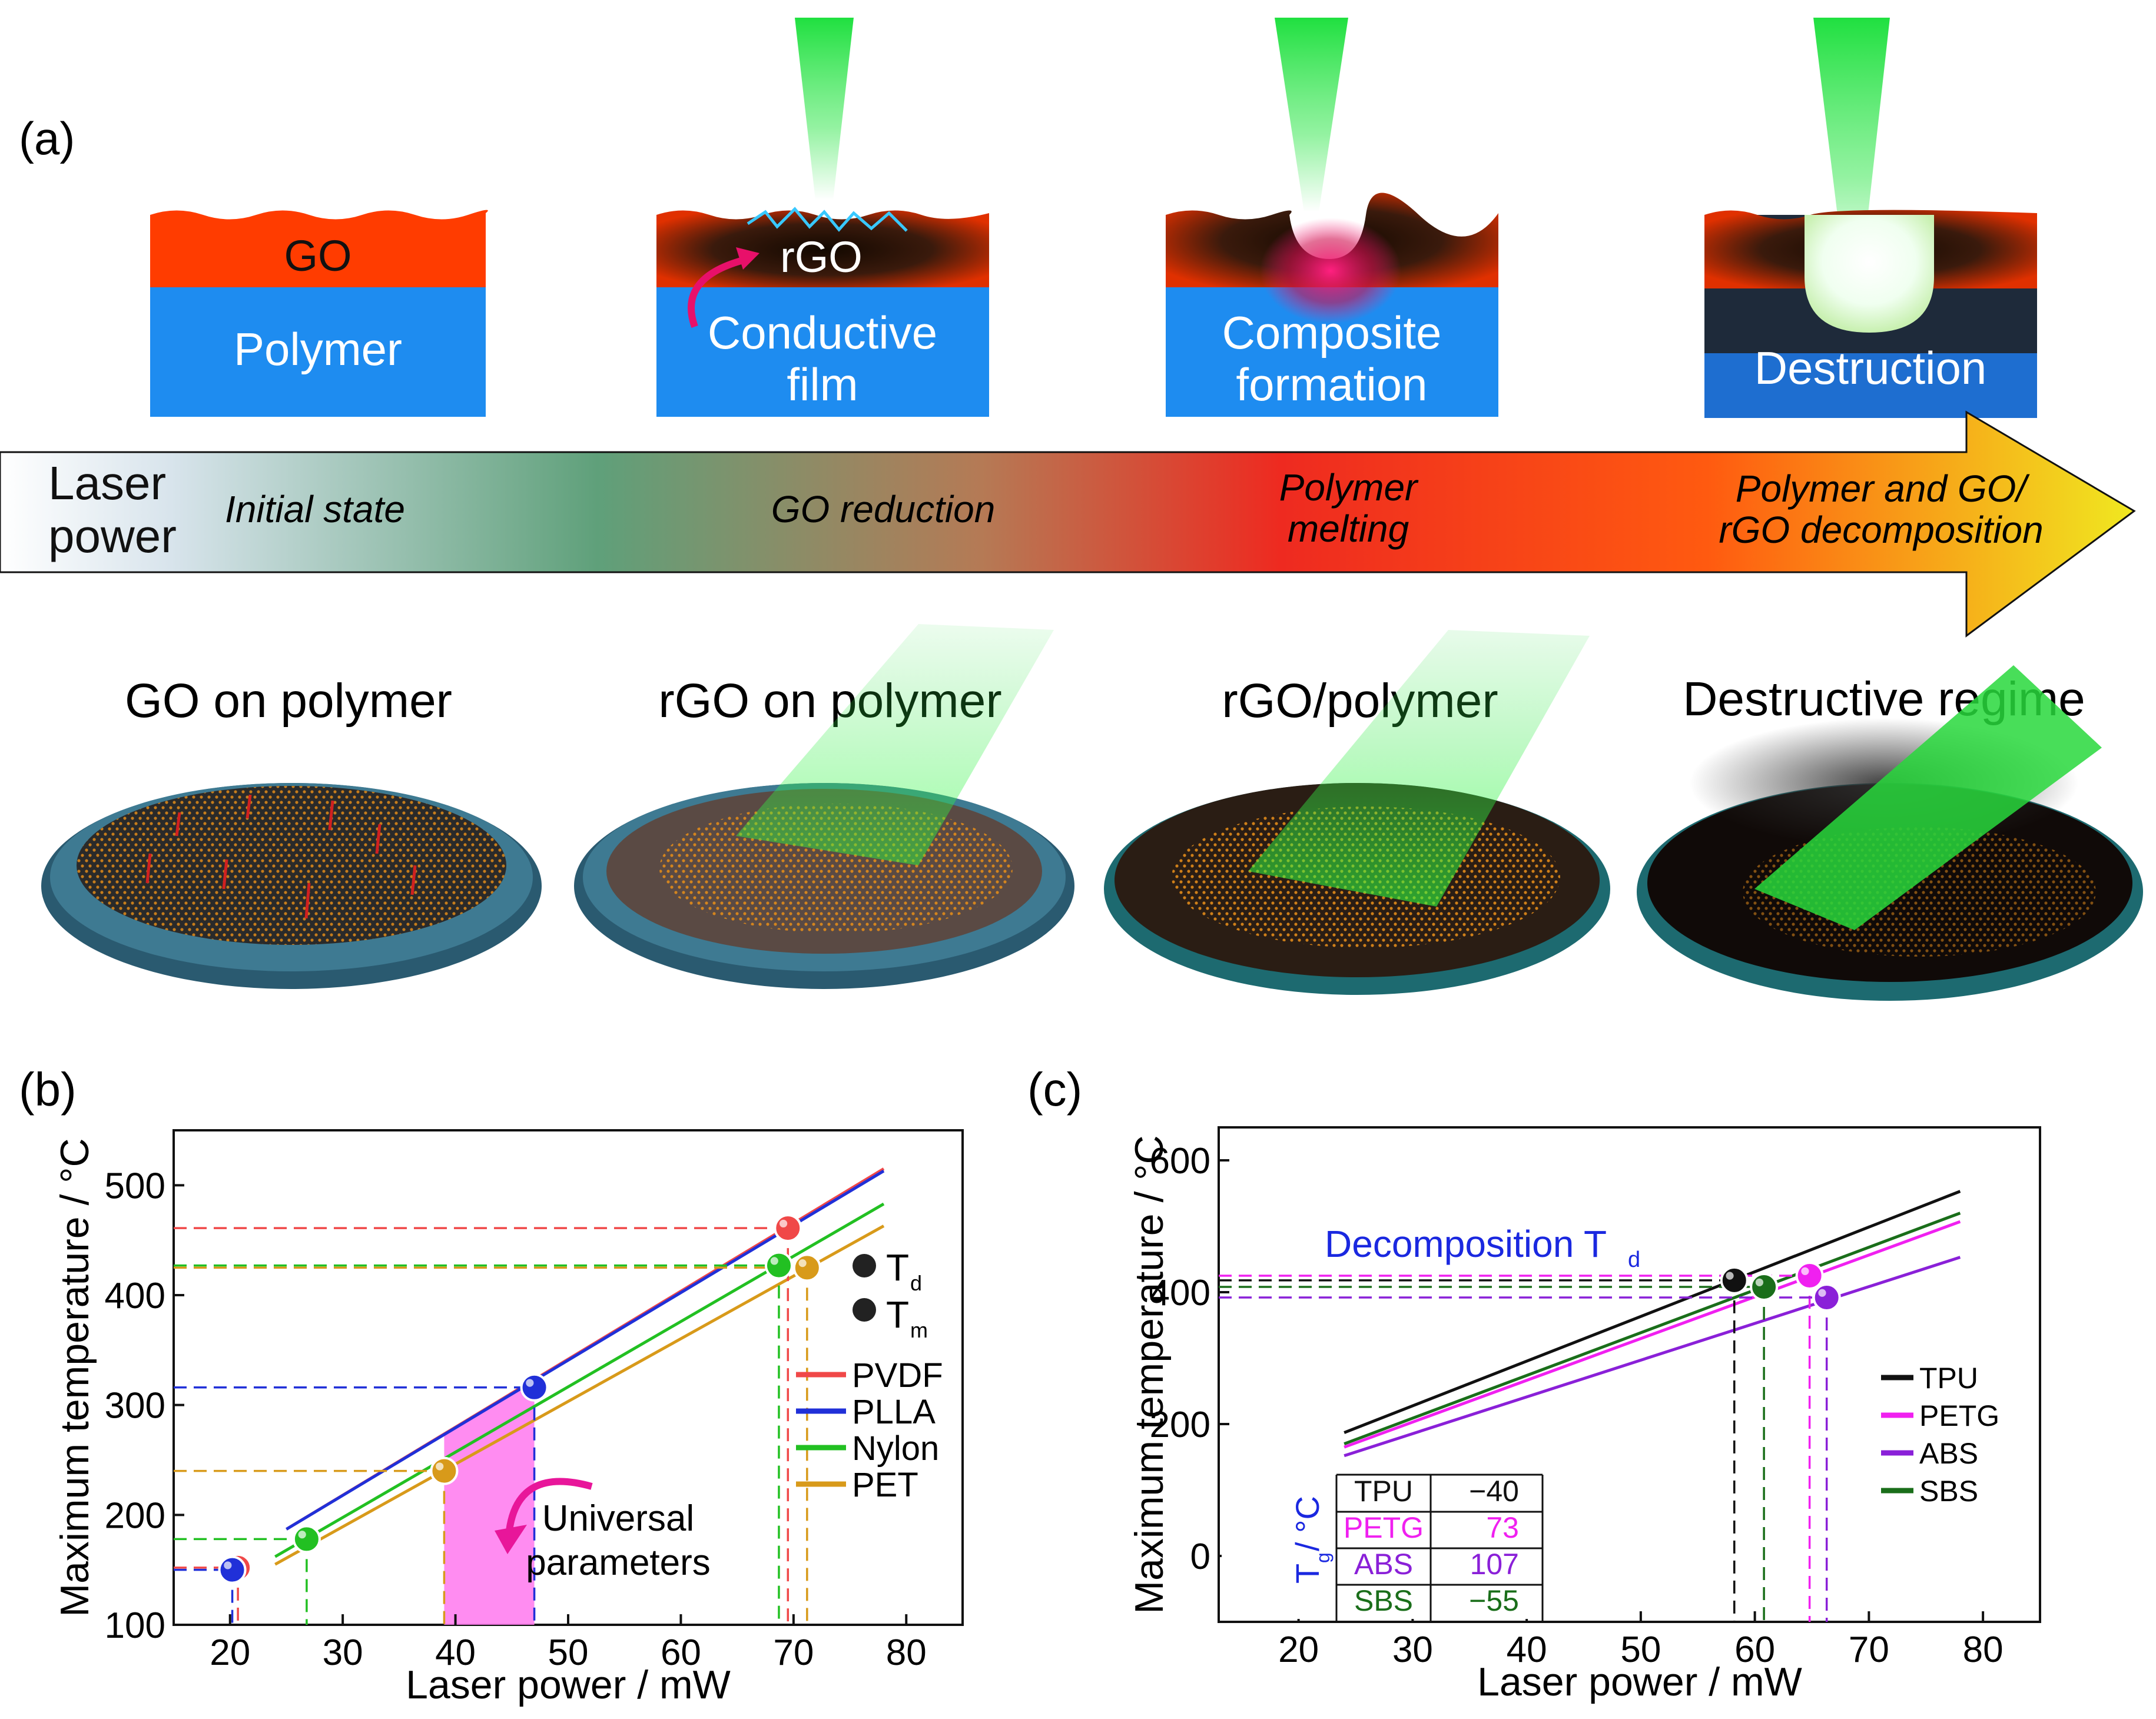 The image size is (2156, 1719). Describe the element at coordinates (747, 258) in the screenshot. I see `conversion-arrowhead-icon` at that location.